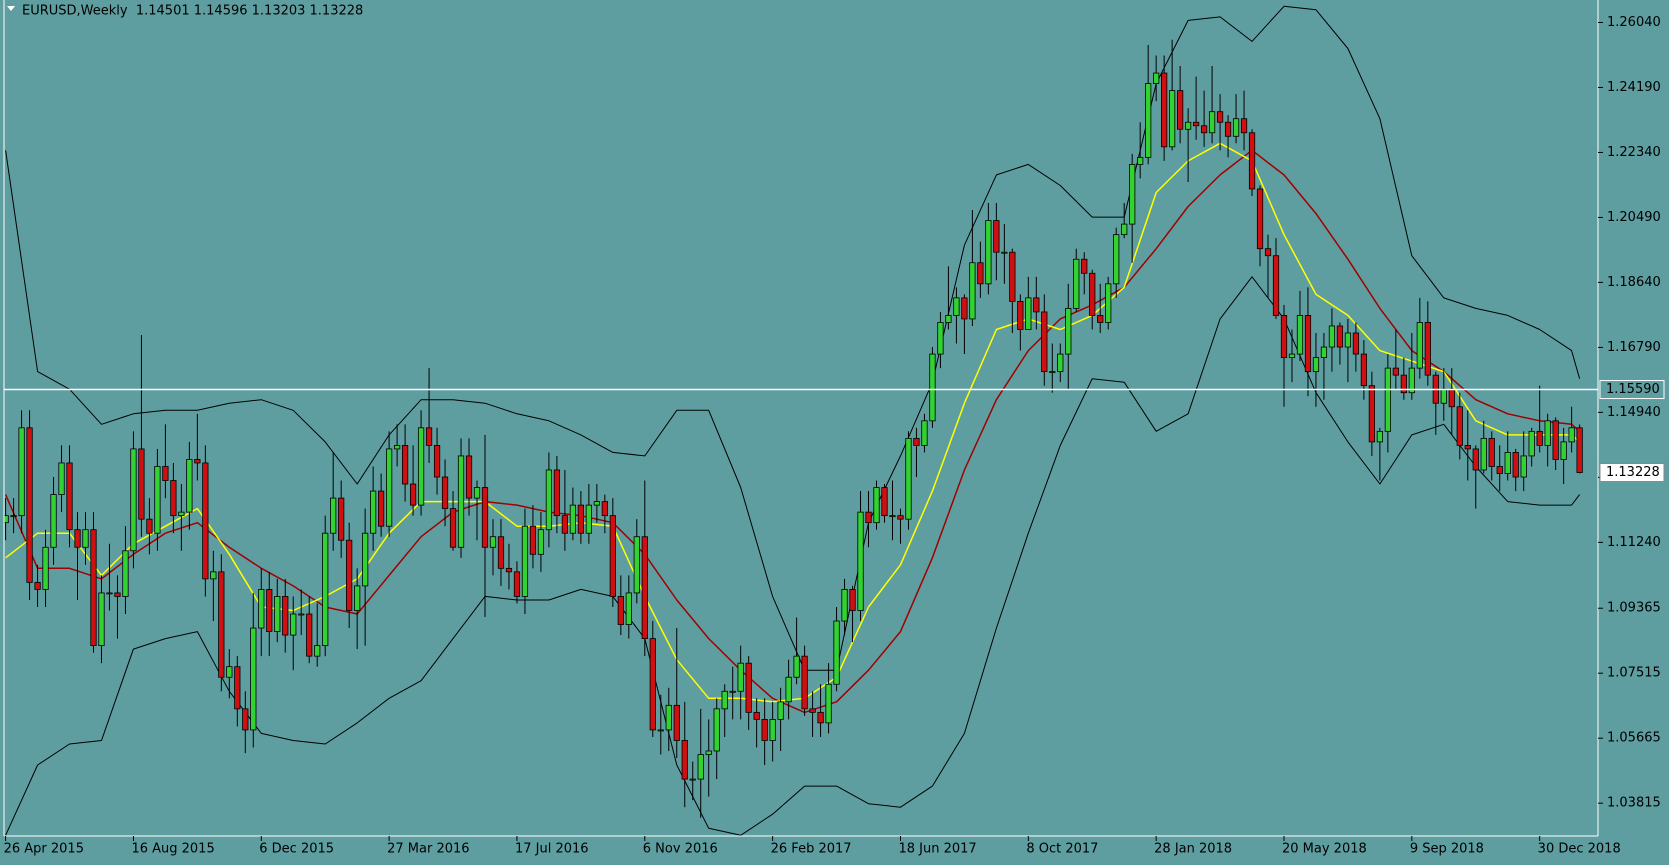 This screenshot has width=1669, height=865. What do you see at coordinates (1634, 412) in the screenshot?
I see `y-tick-label: 1.14940` at bounding box center [1634, 412].